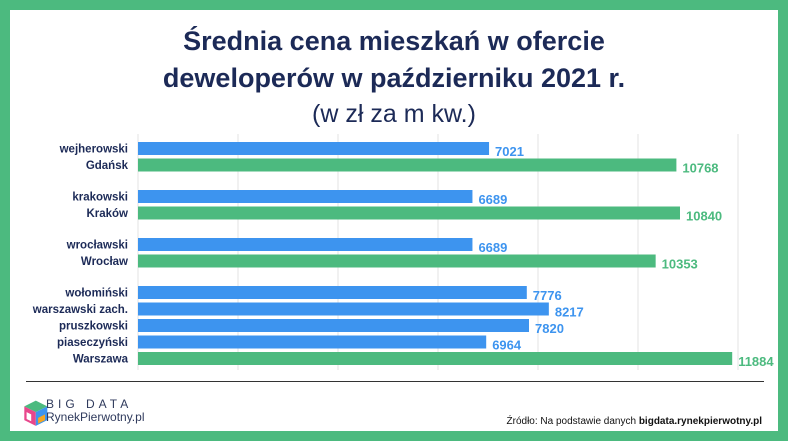 Image resolution: width=788 pixels, height=441 pixels. What do you see at coordinates (394, 78) in the screenshot?
I see `chart-title-line2: deweloperów w październiku 2021 r.` at bounding box center [394, 78].